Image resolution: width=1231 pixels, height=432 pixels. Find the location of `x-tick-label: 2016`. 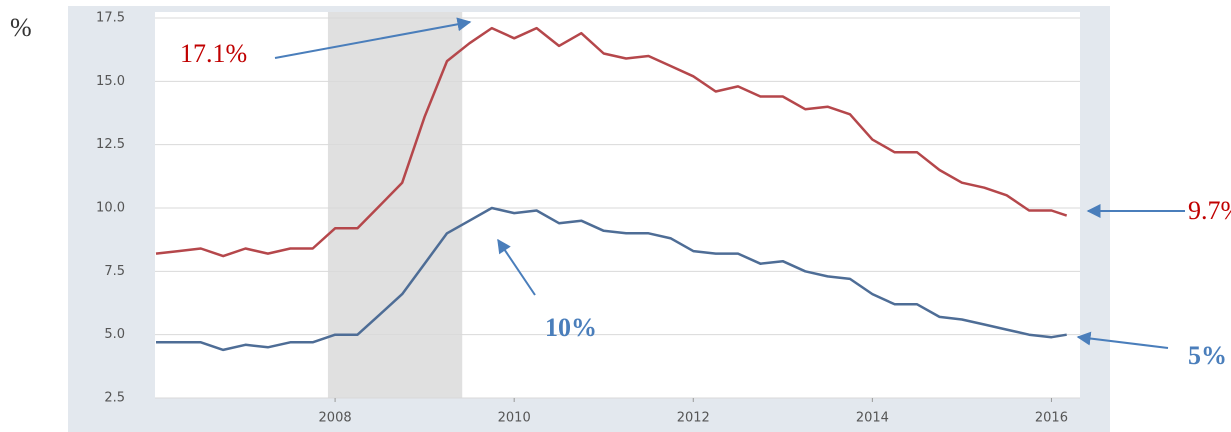

x-tick-label: 2016 is located at coordinates (1051, 418).